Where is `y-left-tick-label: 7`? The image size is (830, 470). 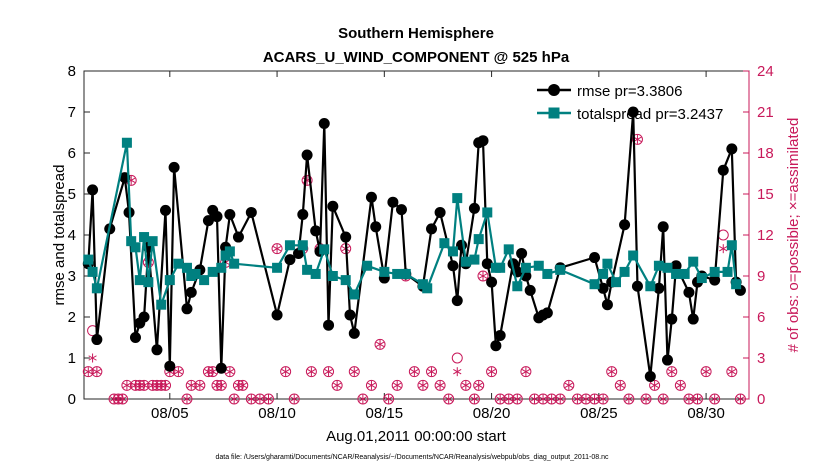
y-left-tick-label: 7 is located at coordinates (72, 112).